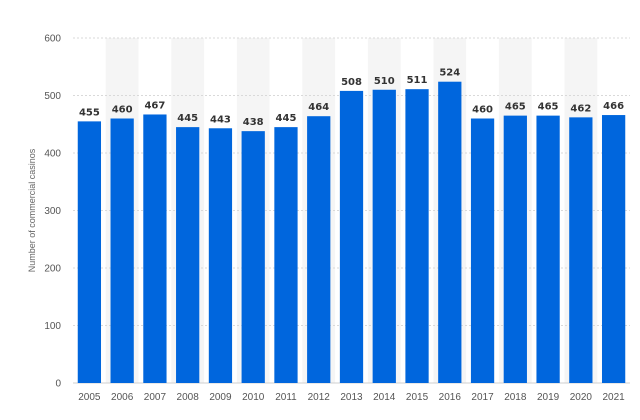 Image resolution: width=640 pixels, height=420 pixels. What do you see at coordinates (89, 397) in the screenshot?
I see `x-tick-label: 2005` at bounding box center [89, 397].